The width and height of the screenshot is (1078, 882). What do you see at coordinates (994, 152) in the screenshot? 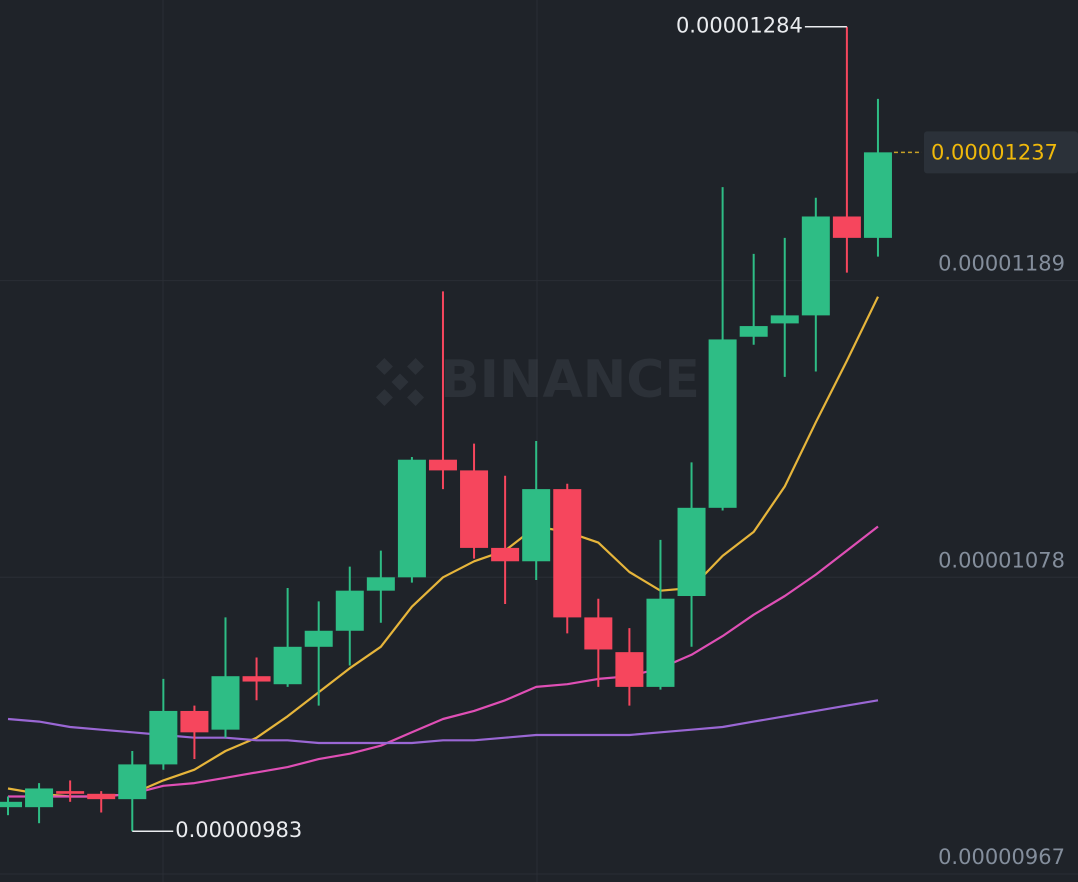
I see `price-label: 0.00001237` at bounding box center [994, 152].